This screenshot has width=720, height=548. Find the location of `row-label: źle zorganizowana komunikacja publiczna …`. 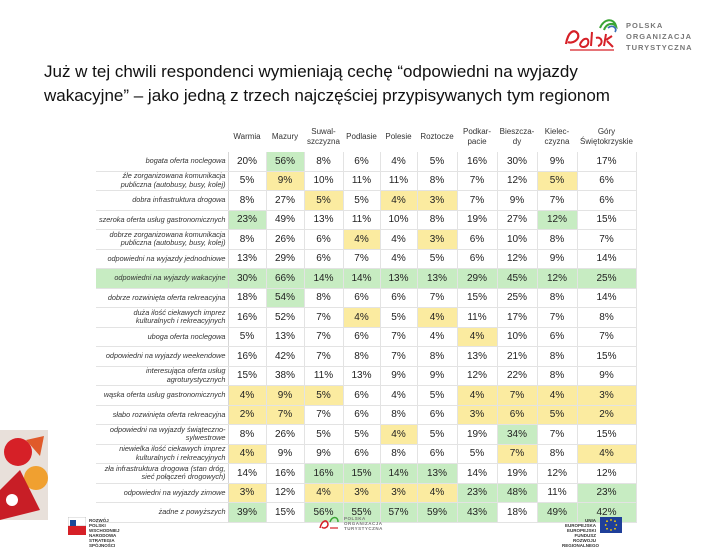

row-label: źle zorganizowana komunikacja publiczna … is located at coordinates (162, 181).